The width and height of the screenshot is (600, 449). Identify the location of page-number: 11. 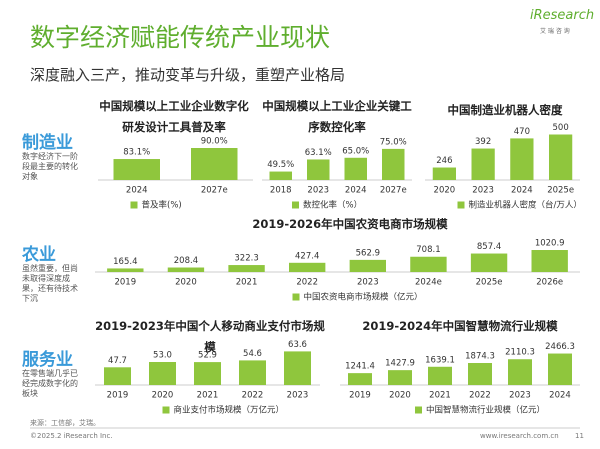
(579, 436).